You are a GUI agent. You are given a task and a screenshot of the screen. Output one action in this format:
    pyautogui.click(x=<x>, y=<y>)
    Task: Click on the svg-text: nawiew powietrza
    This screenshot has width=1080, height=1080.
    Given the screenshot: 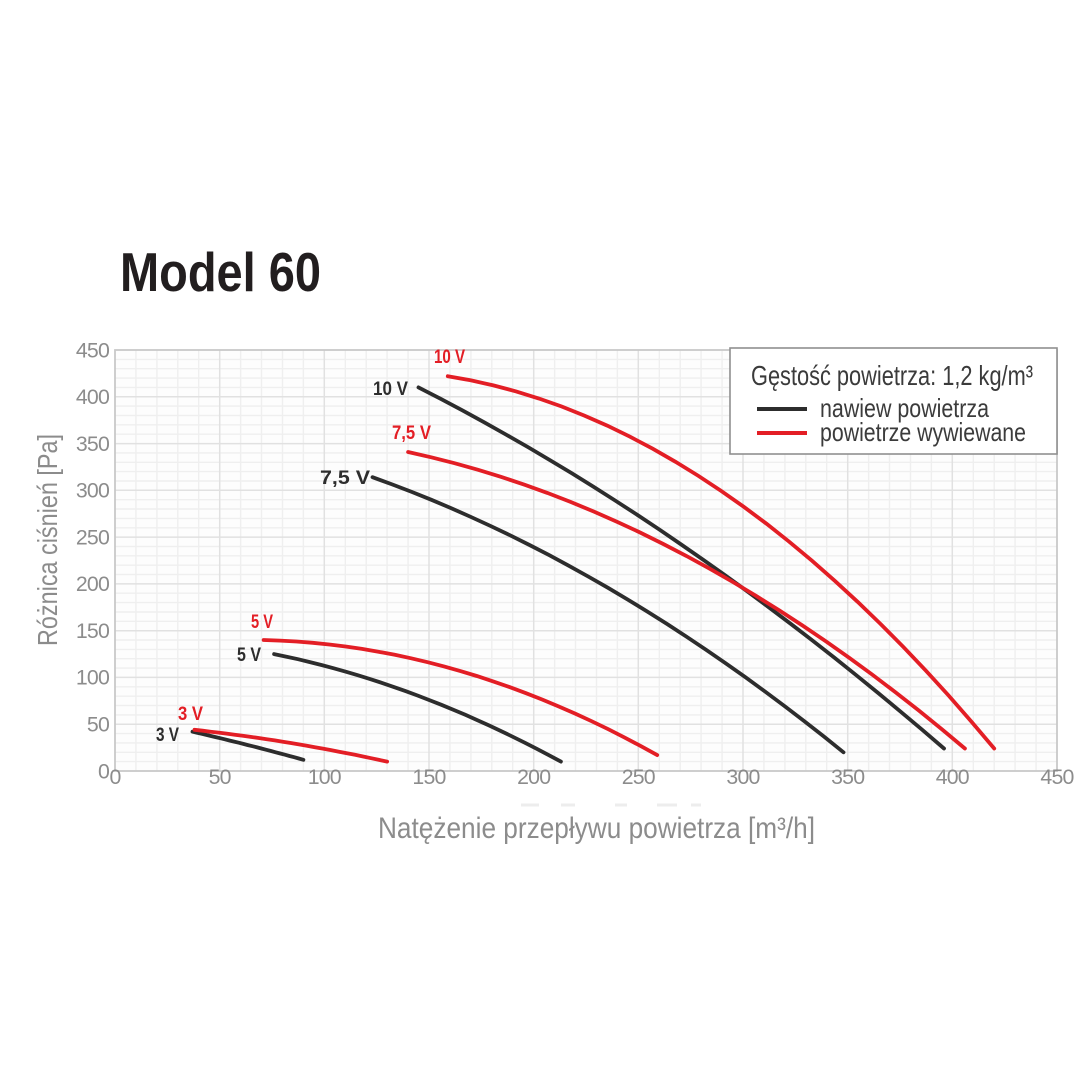 What is the action you would take?
    pyautogui.click(x=904, y=408)
    